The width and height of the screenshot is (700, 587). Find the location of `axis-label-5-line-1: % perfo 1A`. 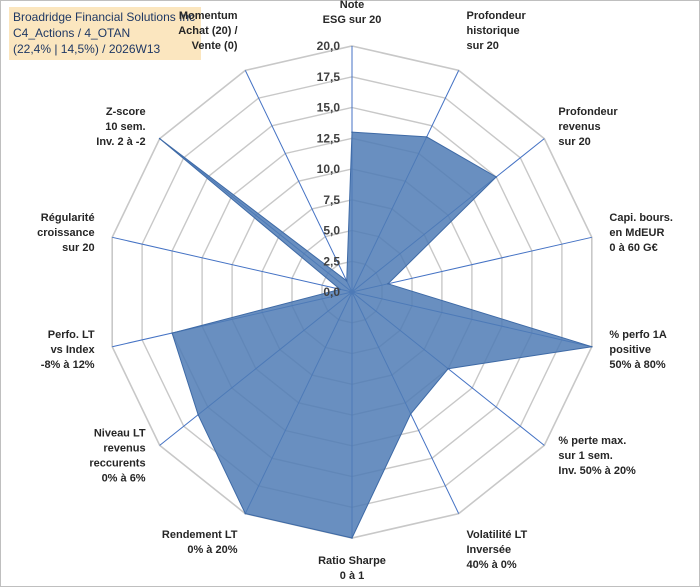

axis-label-5-line-1: % perfo 1A is located at coordinates (638, 335).